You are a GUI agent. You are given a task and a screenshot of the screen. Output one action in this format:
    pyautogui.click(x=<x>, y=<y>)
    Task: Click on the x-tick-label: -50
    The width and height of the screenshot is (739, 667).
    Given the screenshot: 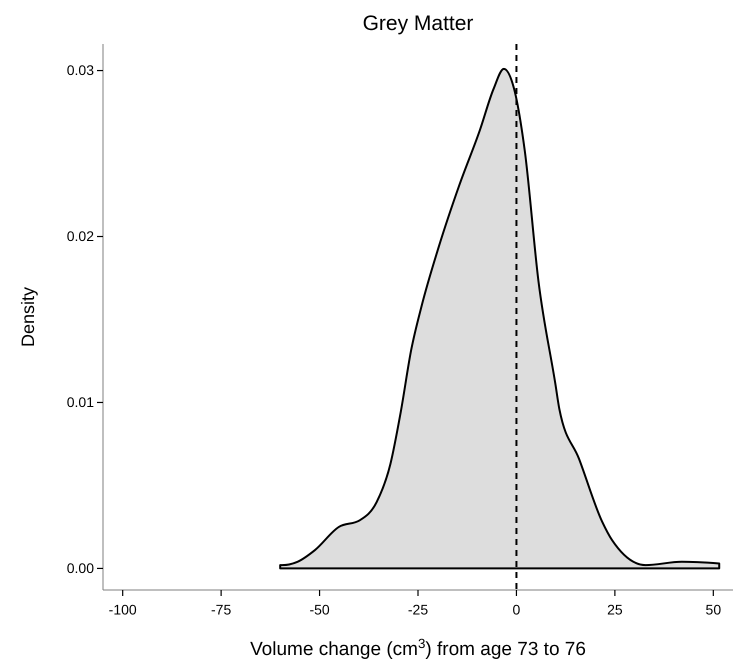 What is the action you would take?
    pyautogui.click(x=319, y=609)
    